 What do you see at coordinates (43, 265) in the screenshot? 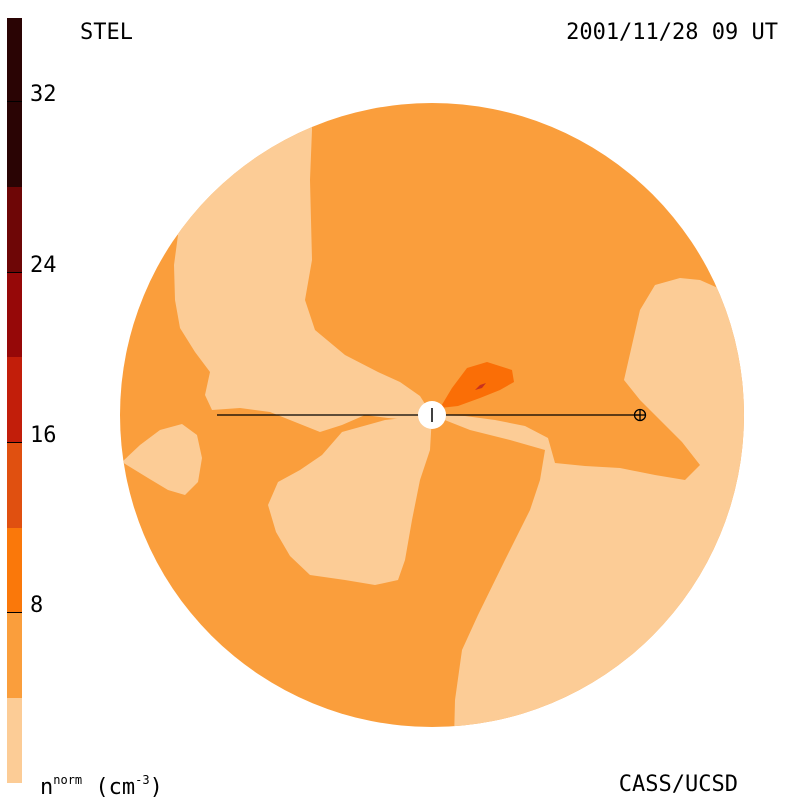
I see `colorbar-tick-label: 24` at bounding box center [43, 265].